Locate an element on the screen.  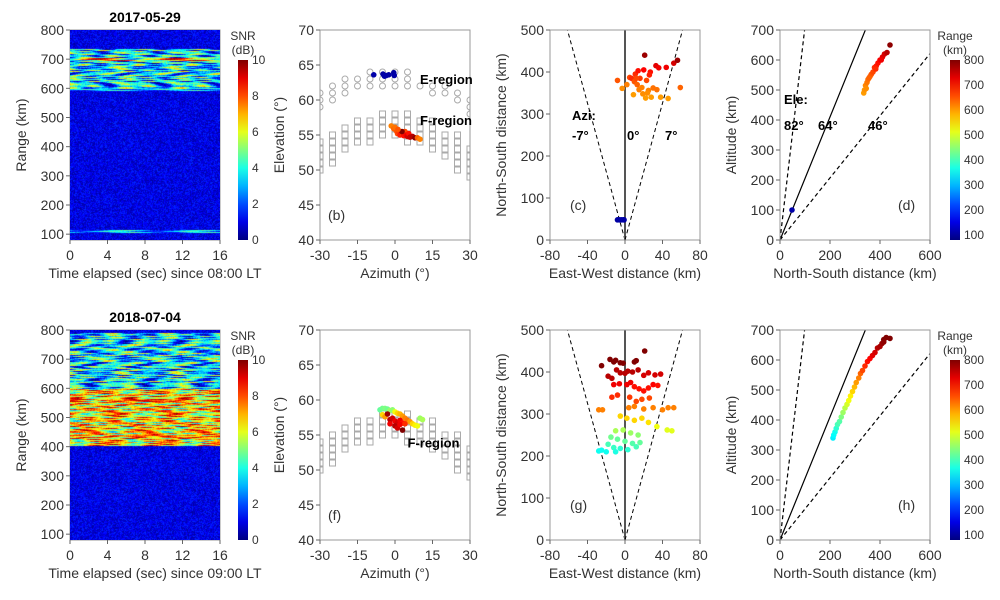
colorbar-tick-label: 0 is located at coordinates (255, 540).